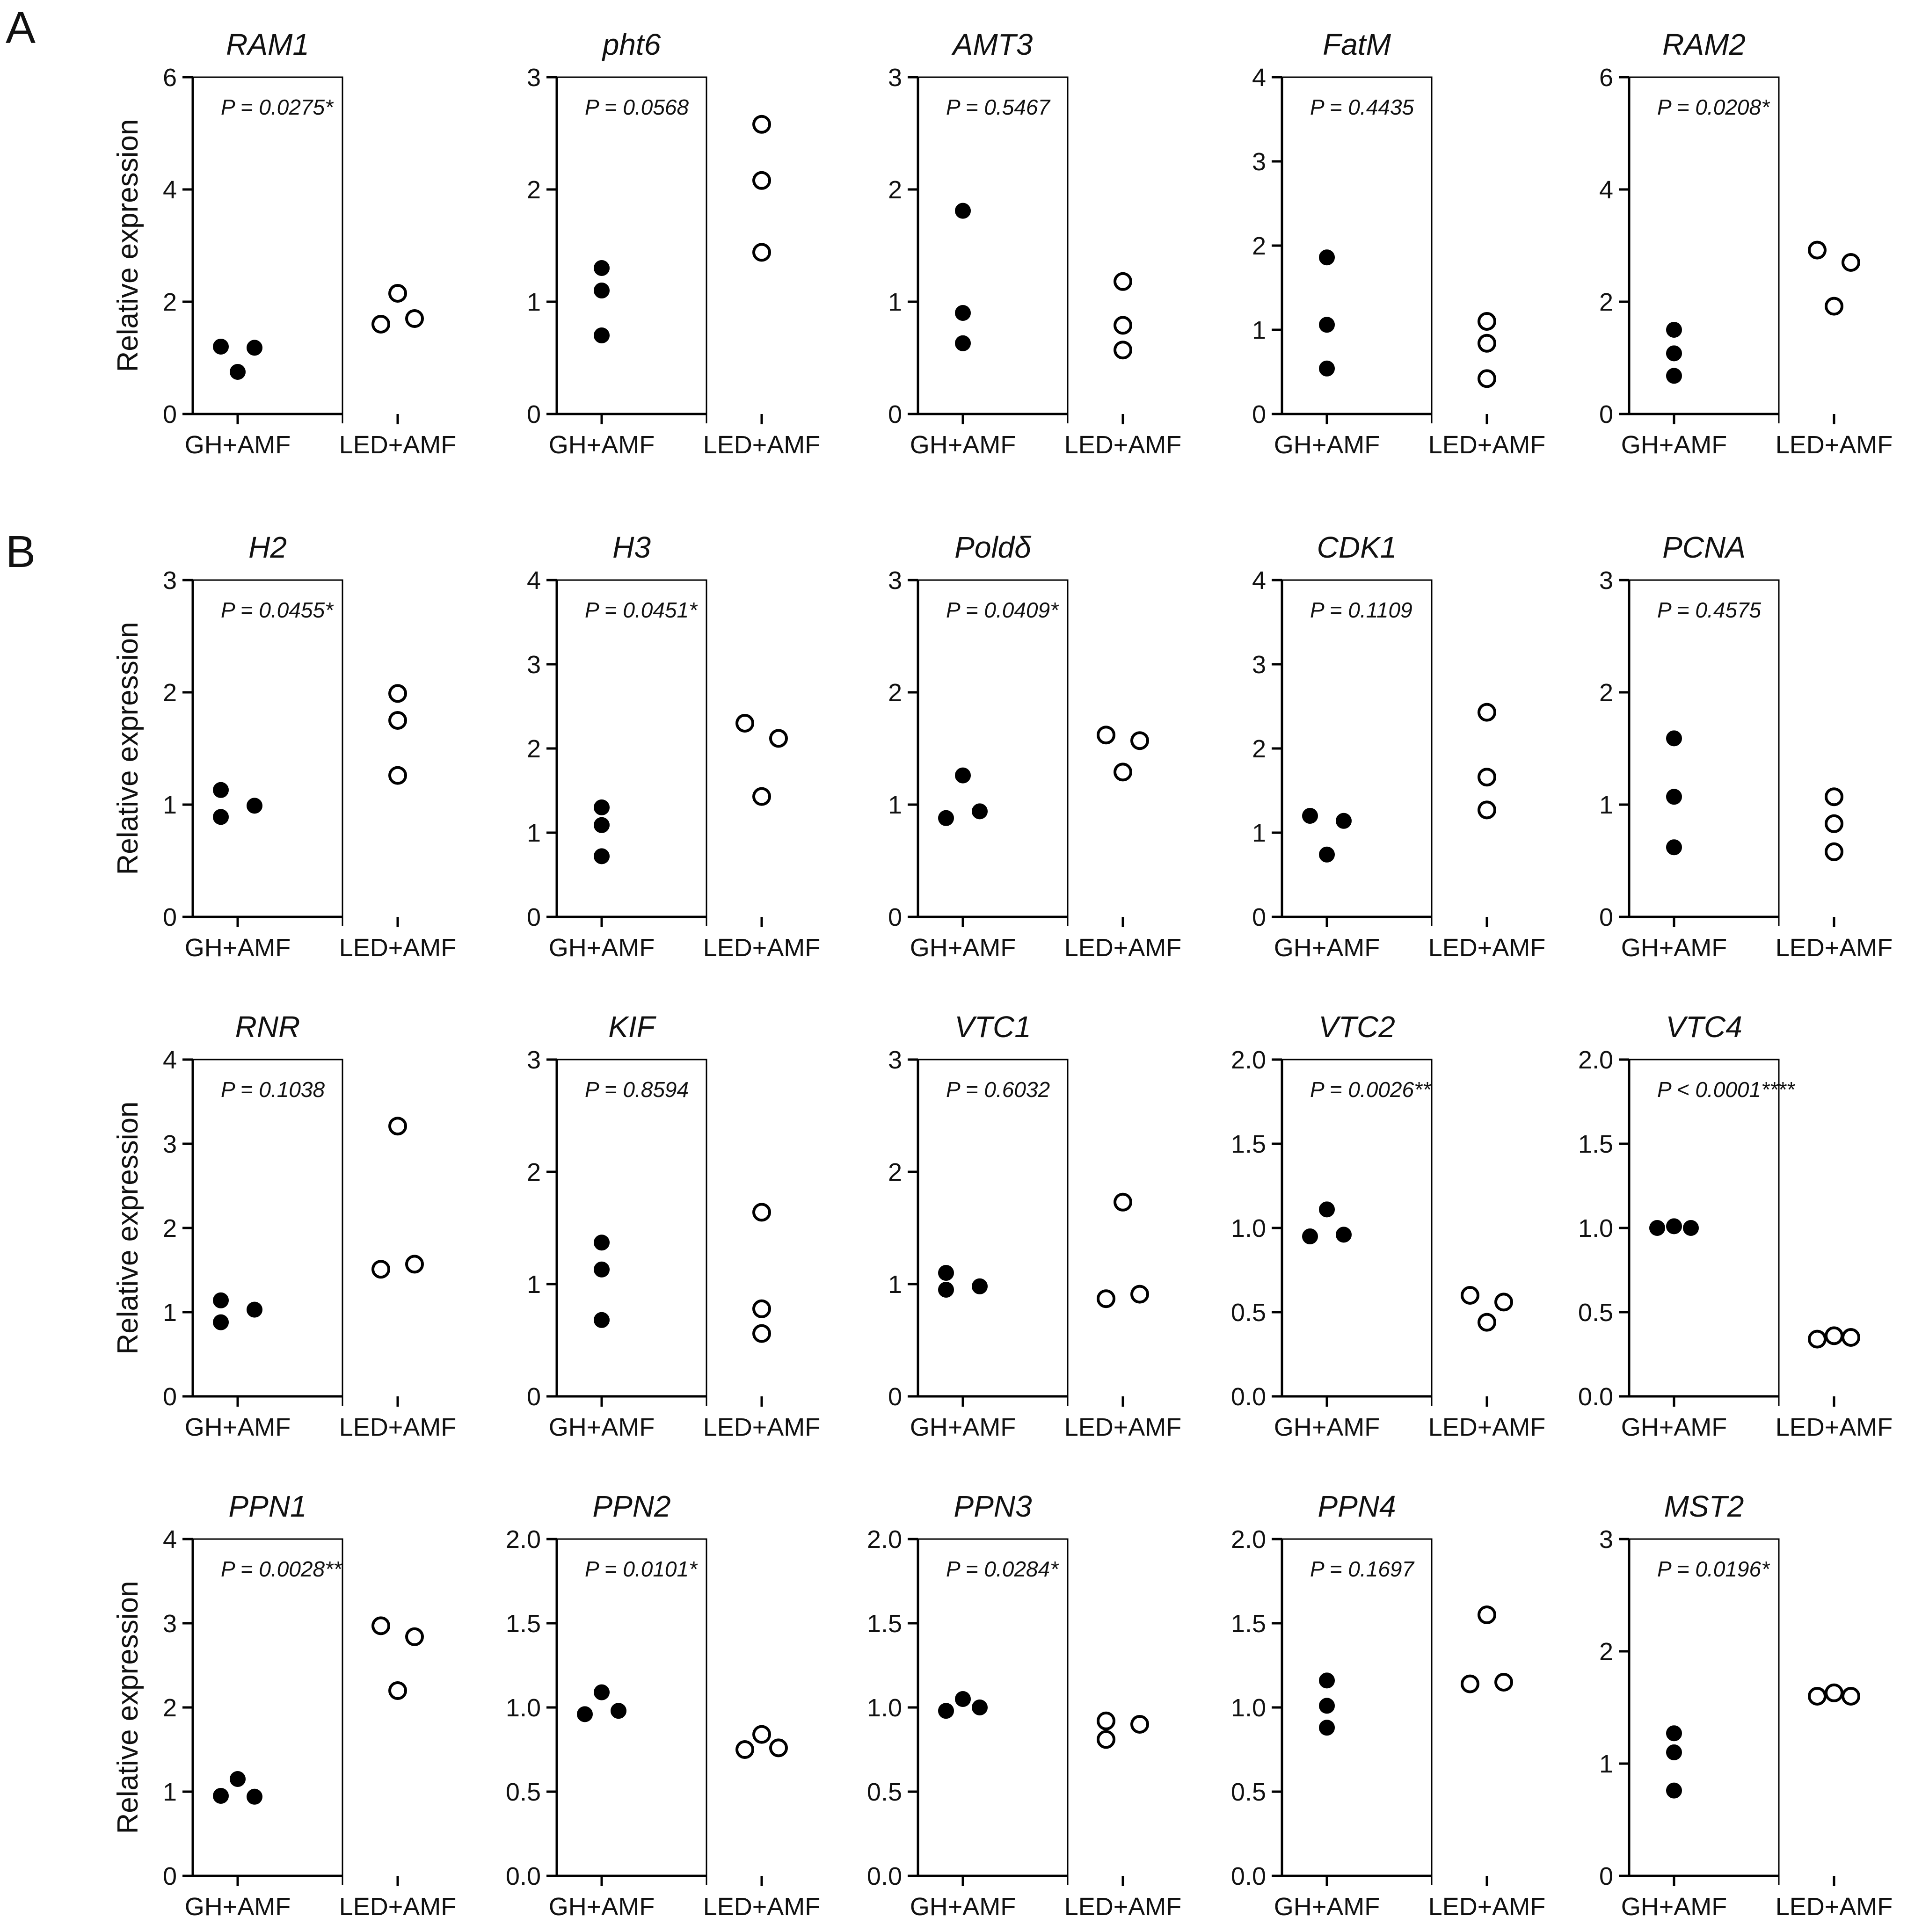 Image resolution: width=1922 pixels, height=1932 pixels. I want to click on p-value-label: P = 0.8594, so click(637, 1089).